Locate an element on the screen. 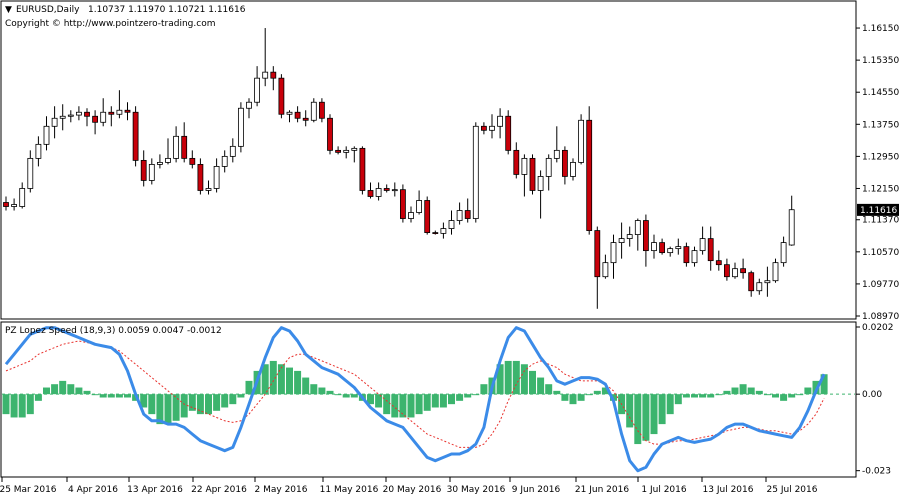 This screenshot has width=900, height=503. date-label: 4 Apr 2016 is located at coordinates (93, 490).